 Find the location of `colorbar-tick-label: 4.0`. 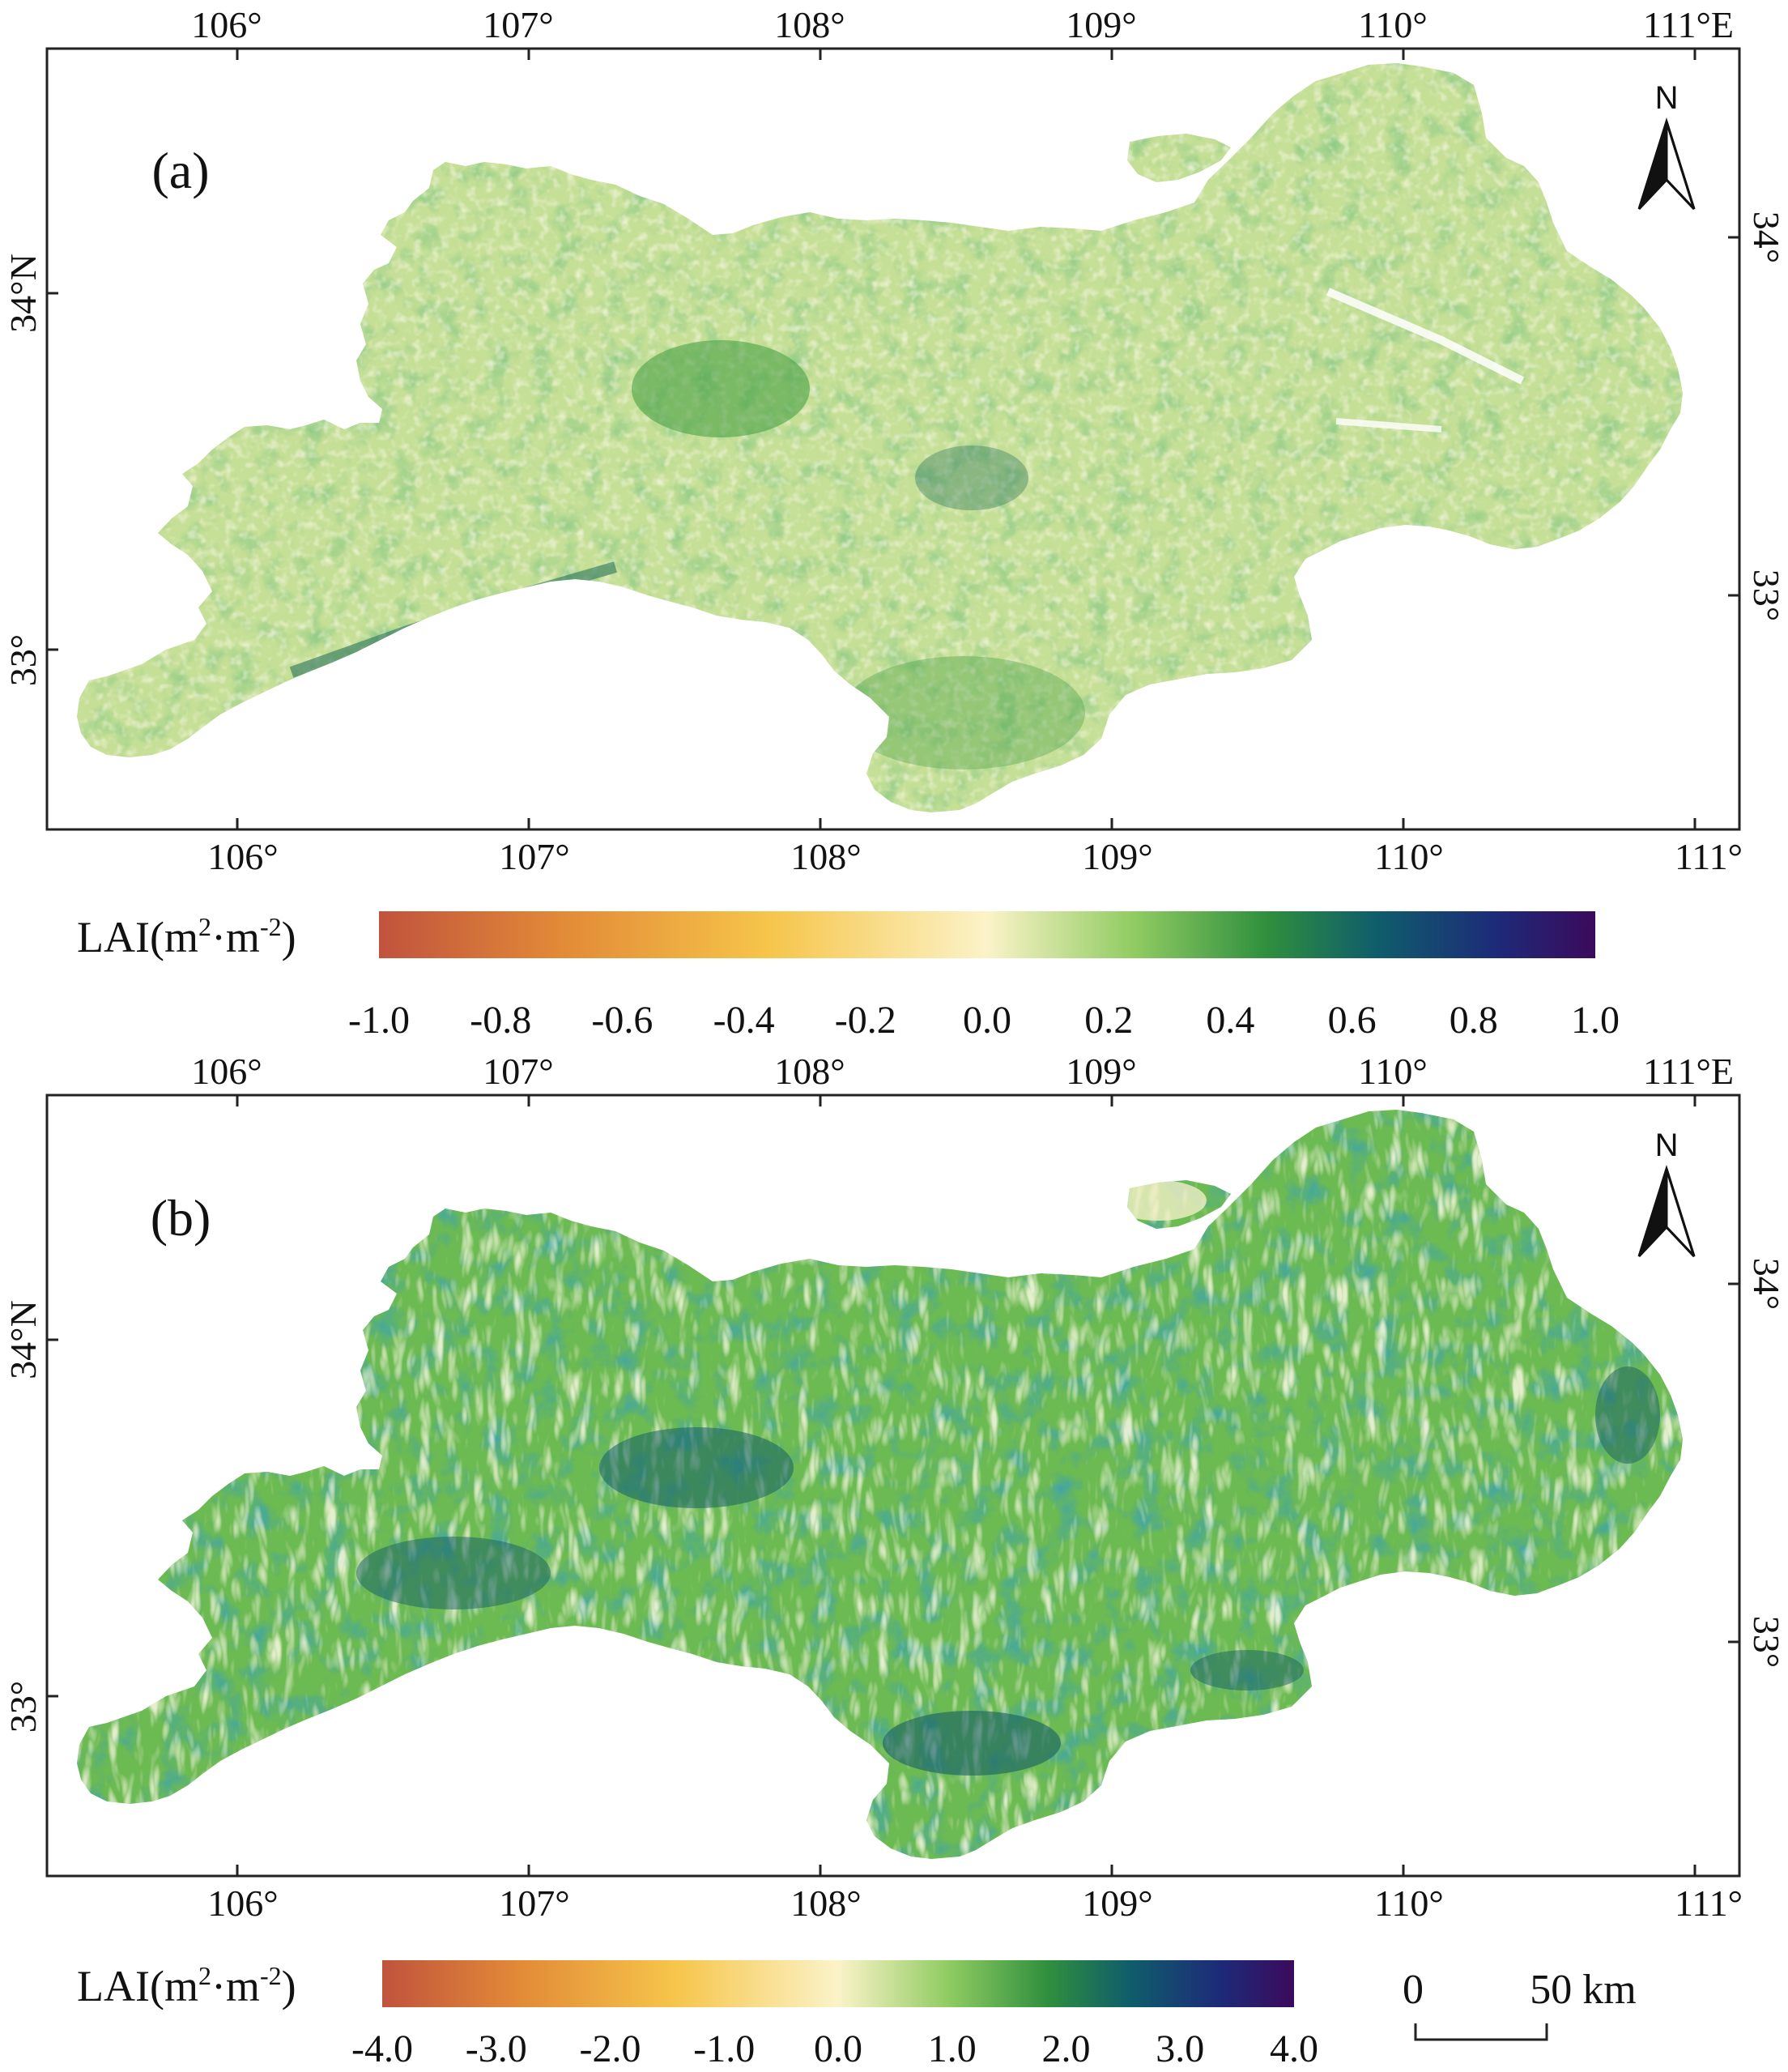

colorbar-tick-label: 4.0 is located at coordinates (1294, 2047).